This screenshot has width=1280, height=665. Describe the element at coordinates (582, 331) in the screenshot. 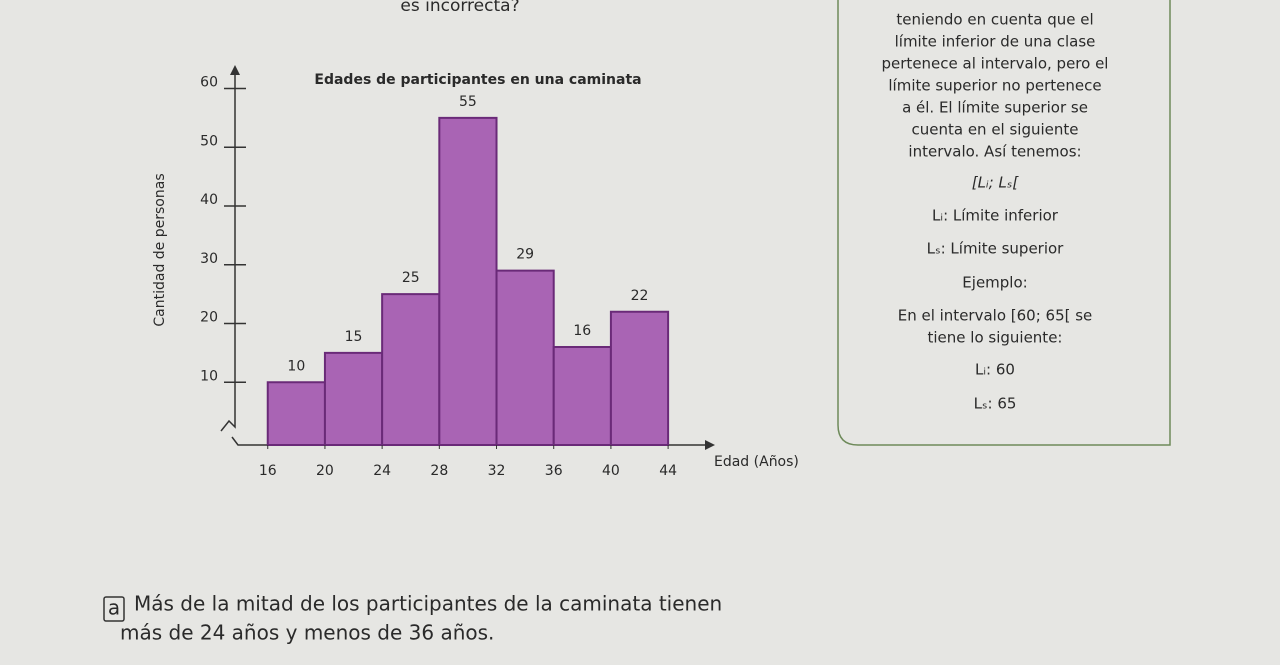

I see `value-label: 16` at that location.